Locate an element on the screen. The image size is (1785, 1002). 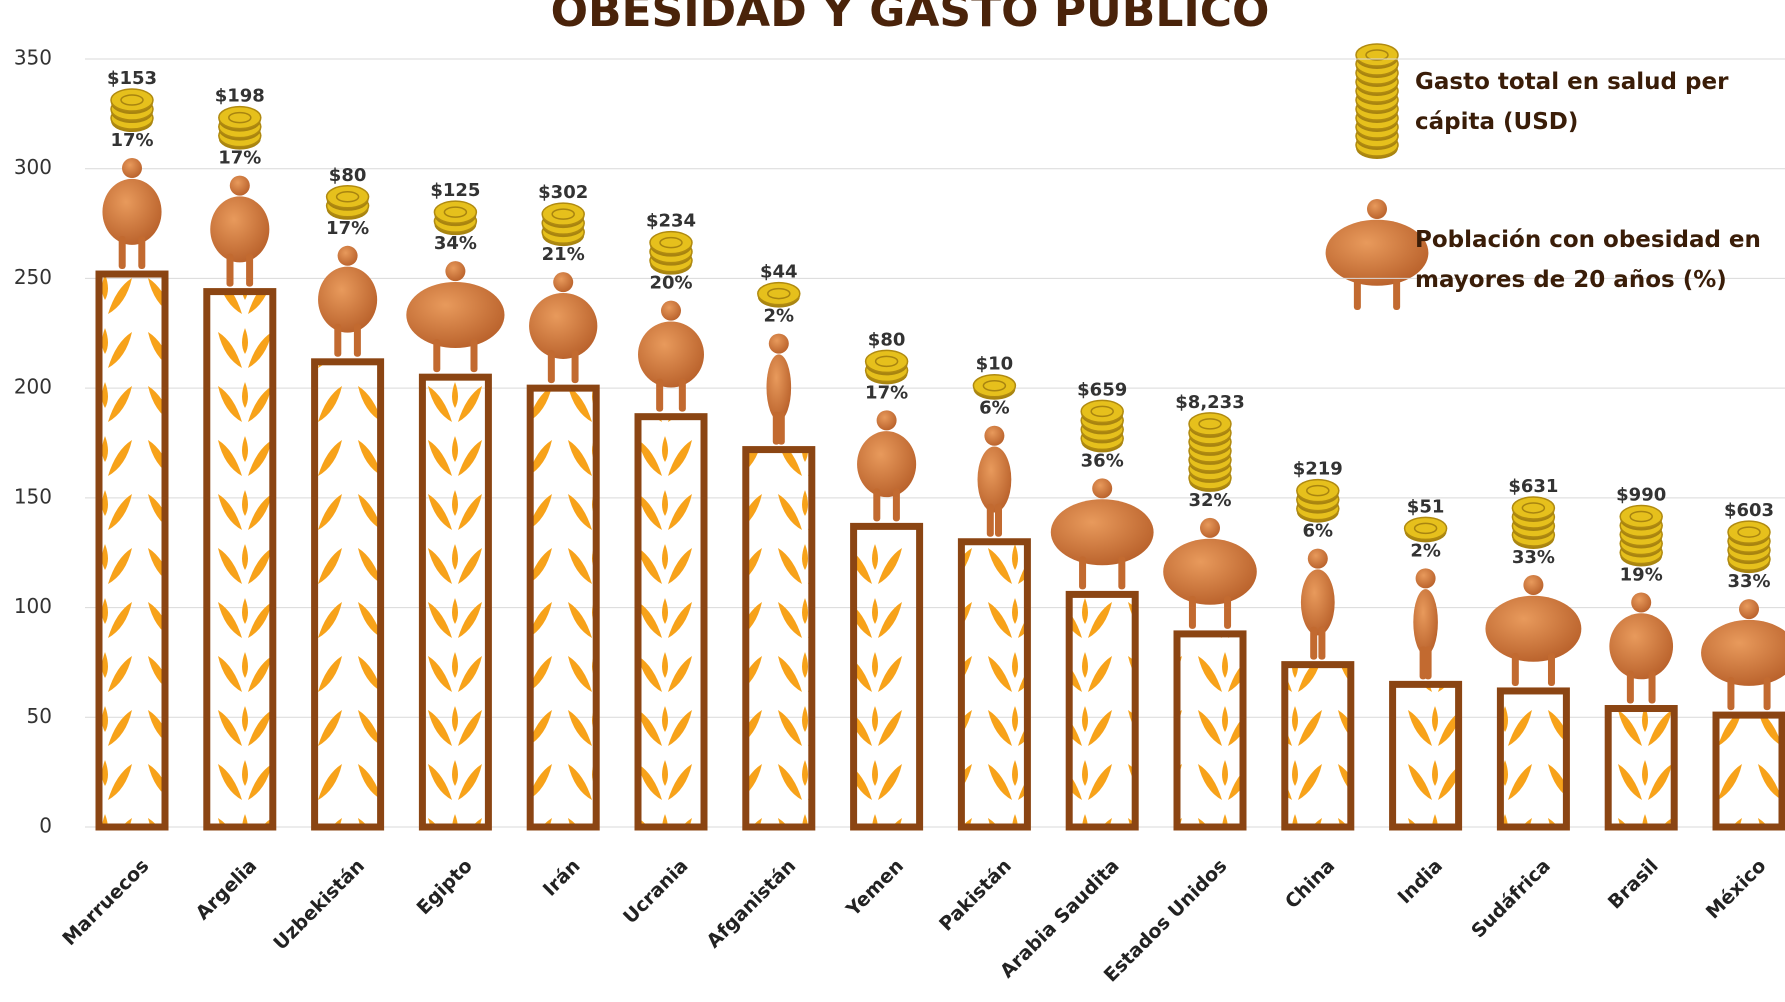
obesity-label: 21% is located at coordinates (563, 254).